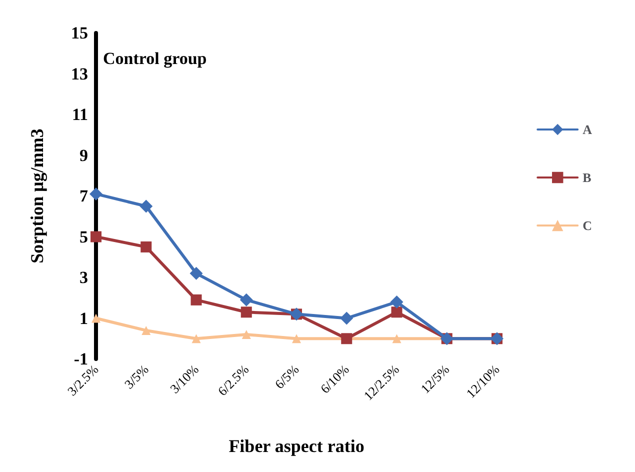 The image size is (635, 472). I want to click on y-tick-label: 5, so click(84, 236).